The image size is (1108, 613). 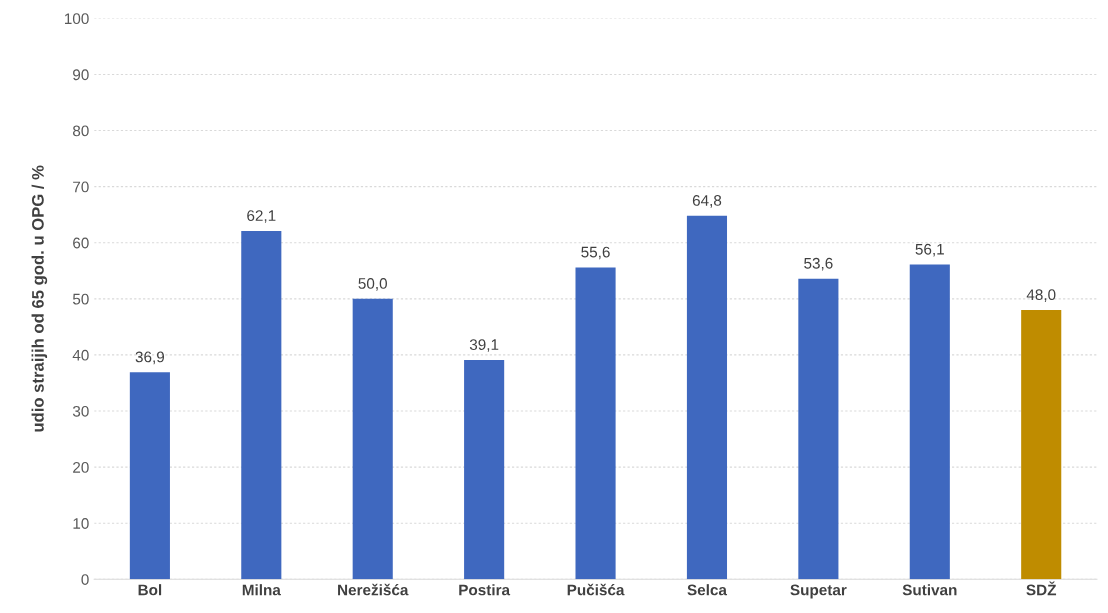 What do you see at coordinates (81, 75) in the screenshot?
I see `y-tick-label: 90` at bounding box center [81, 75].